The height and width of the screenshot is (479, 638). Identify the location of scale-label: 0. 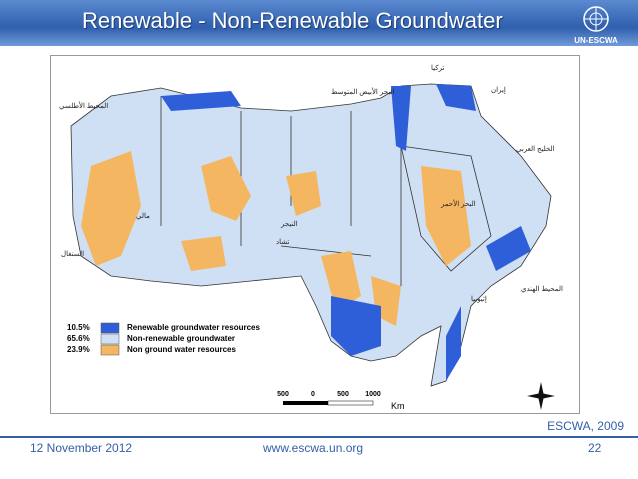
(313, 394).